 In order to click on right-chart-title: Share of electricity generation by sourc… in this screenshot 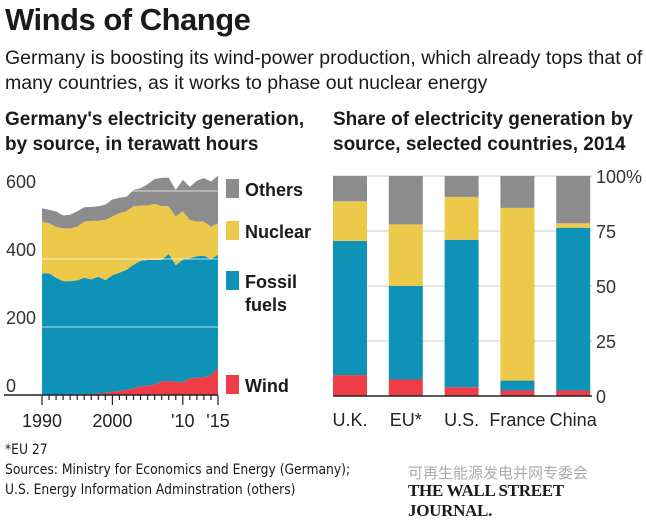, I will do `click(483, 132)`.